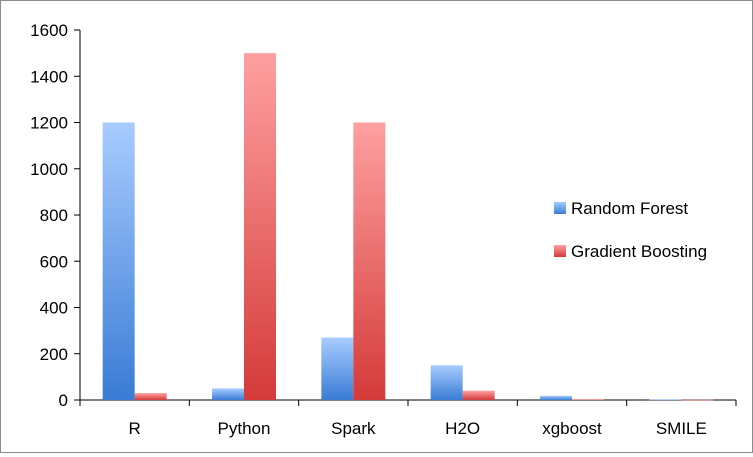  What do you see at coordinates (639, 251) in the screenshot?
I see `legend-label: Gradient Boosting` at bounding box center [639, 251].